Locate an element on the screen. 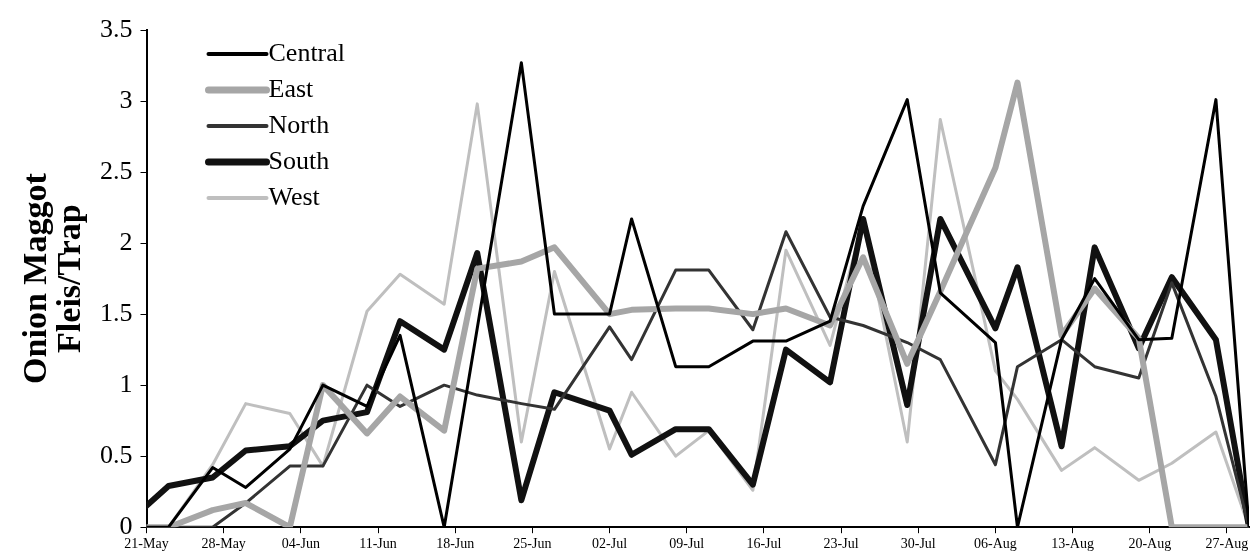 This screenshot has height=560, width=1257. legend-label: Central is located at coordinates (307, 52).